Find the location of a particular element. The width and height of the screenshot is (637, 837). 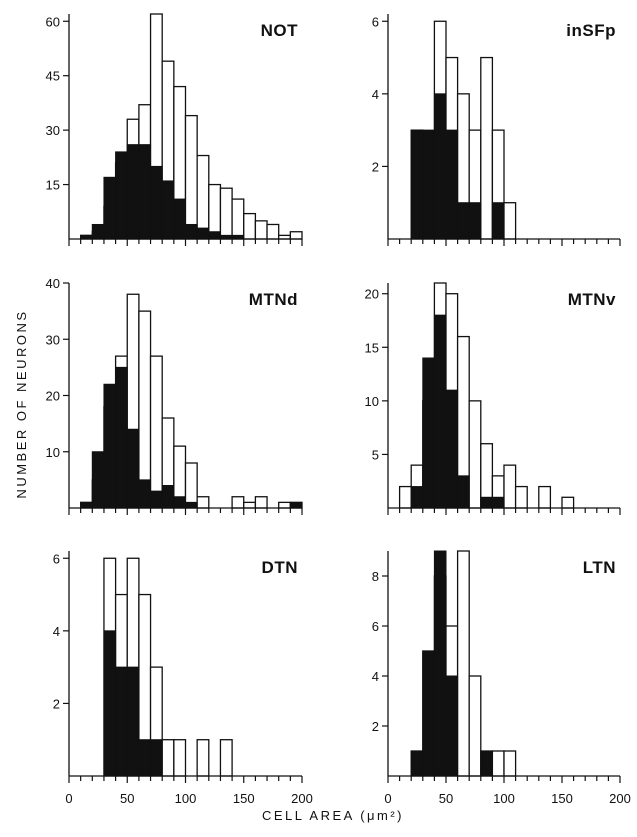

y-tick-label-mtnv-10: 10 is located at coordinates (372, 401).